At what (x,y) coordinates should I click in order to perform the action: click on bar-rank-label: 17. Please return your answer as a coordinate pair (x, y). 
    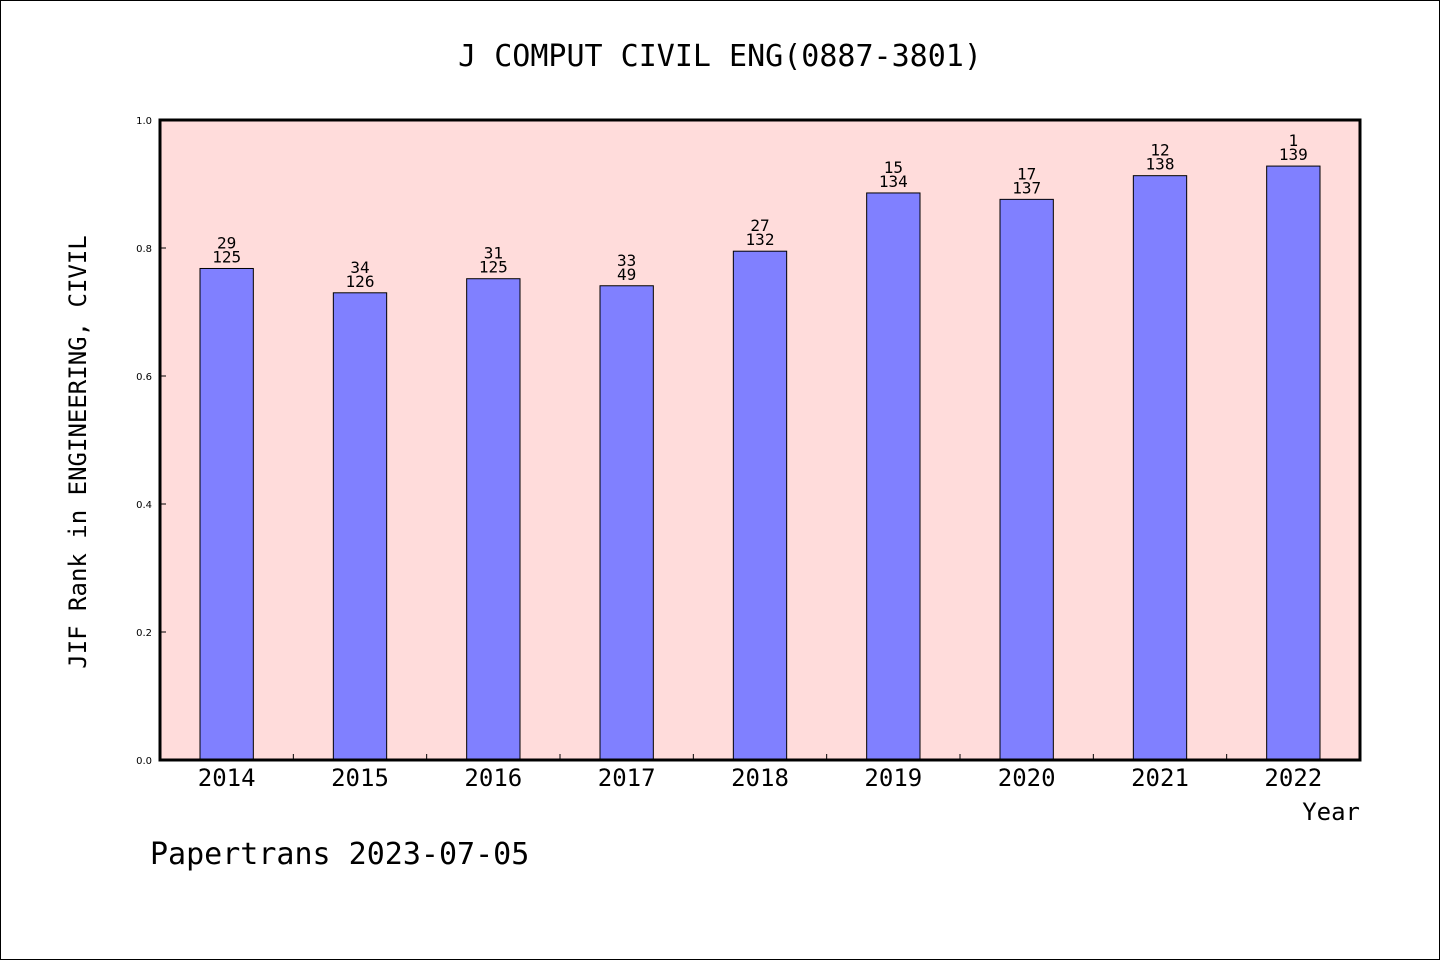
    Looking at the image, I should click on (1026, 173).